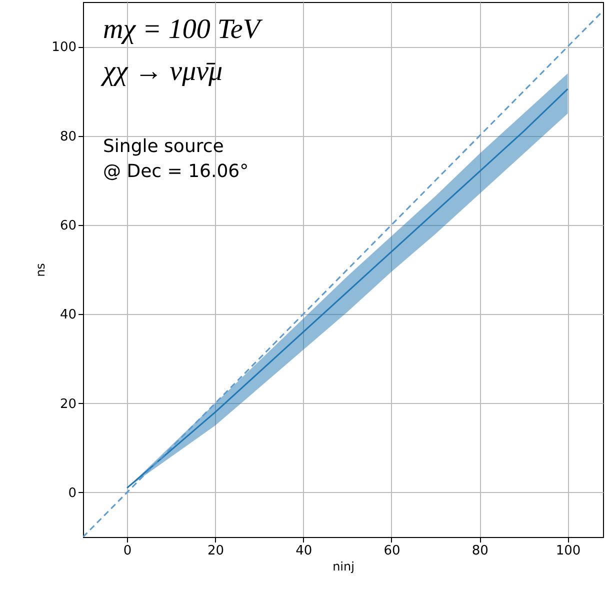 The width and height of the screenshot is (605, 592). Describe the element at coordinates (68, 315) in the screenshot. I see `y-tick-label: 40` at that location.